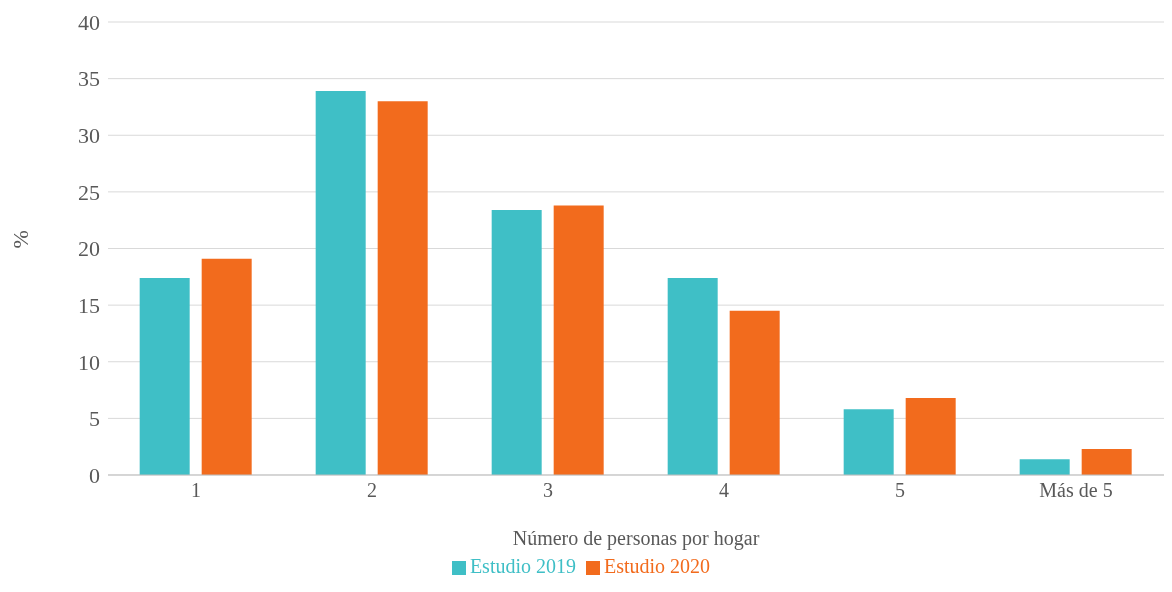 The height and width of the screenshot is (592, 1172). Describe the element at coordinates (89, 136) in the screenshot. I see `y-tick-label: 30` at that location.